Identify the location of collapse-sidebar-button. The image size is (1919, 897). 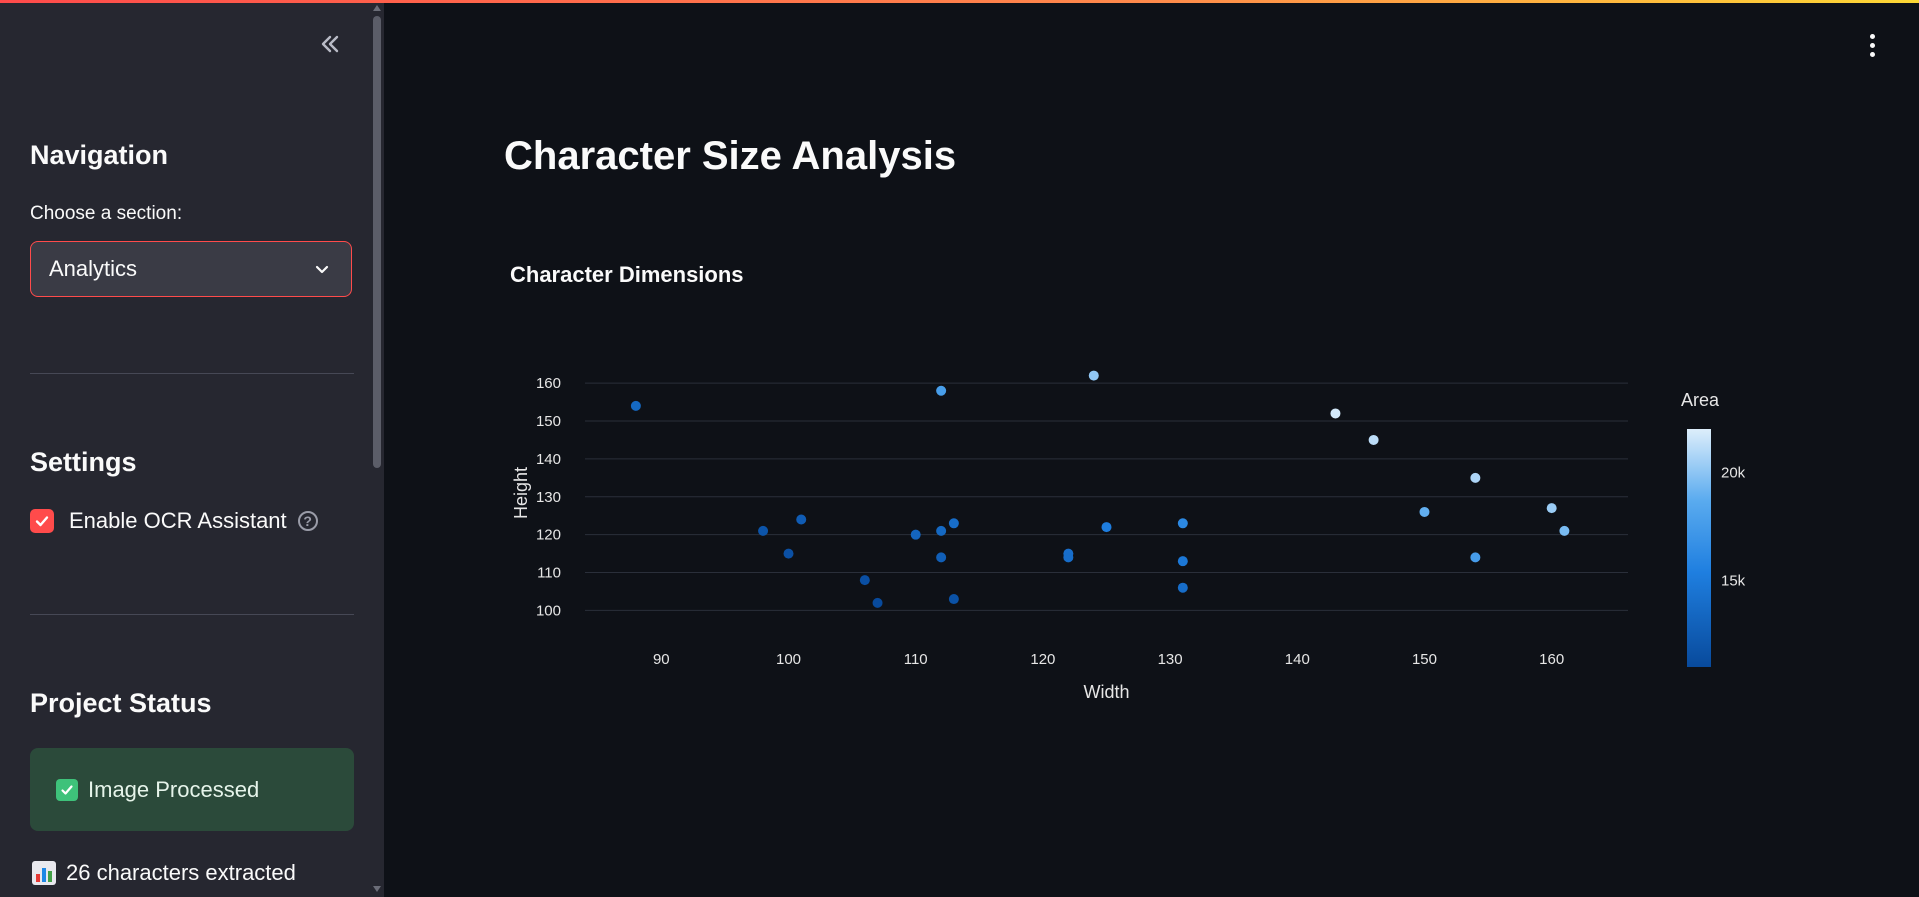
(330, 44).